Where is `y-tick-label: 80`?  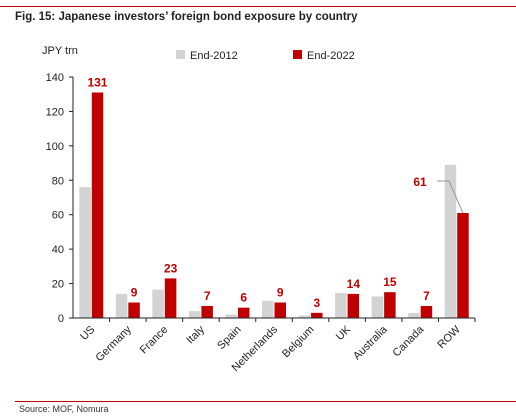
y-tick-label: 80 is located at coordinates (58, 181).